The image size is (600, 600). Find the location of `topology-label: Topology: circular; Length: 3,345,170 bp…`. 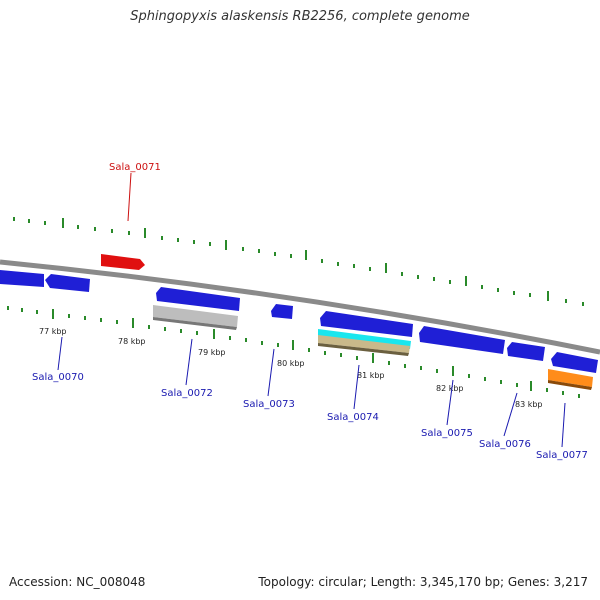

topology-label: Topology: circular; Length: 3,345,170 bp… is located at coordinates (423, 582).